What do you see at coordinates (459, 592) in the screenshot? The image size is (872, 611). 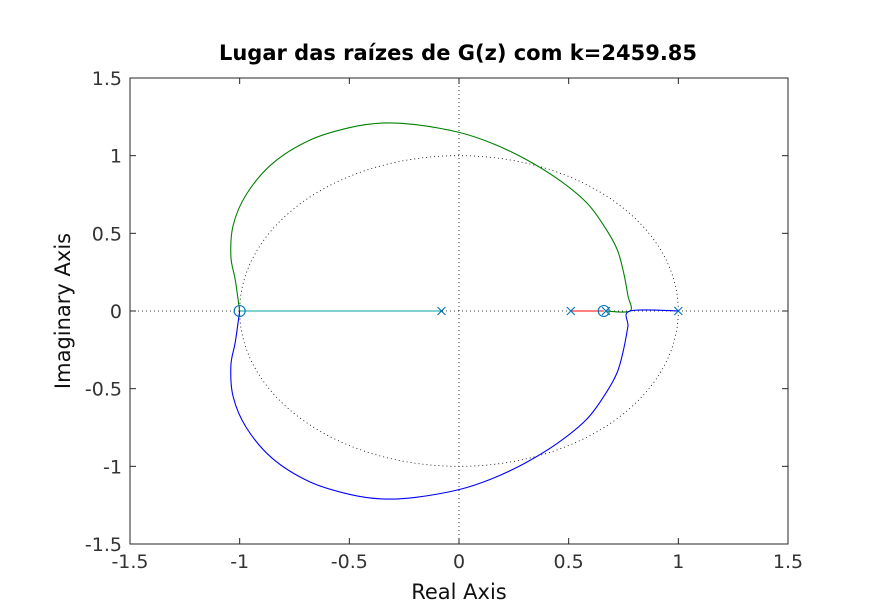 I see `x-axis-label: Real Axis` at bounding box center [459, 592].